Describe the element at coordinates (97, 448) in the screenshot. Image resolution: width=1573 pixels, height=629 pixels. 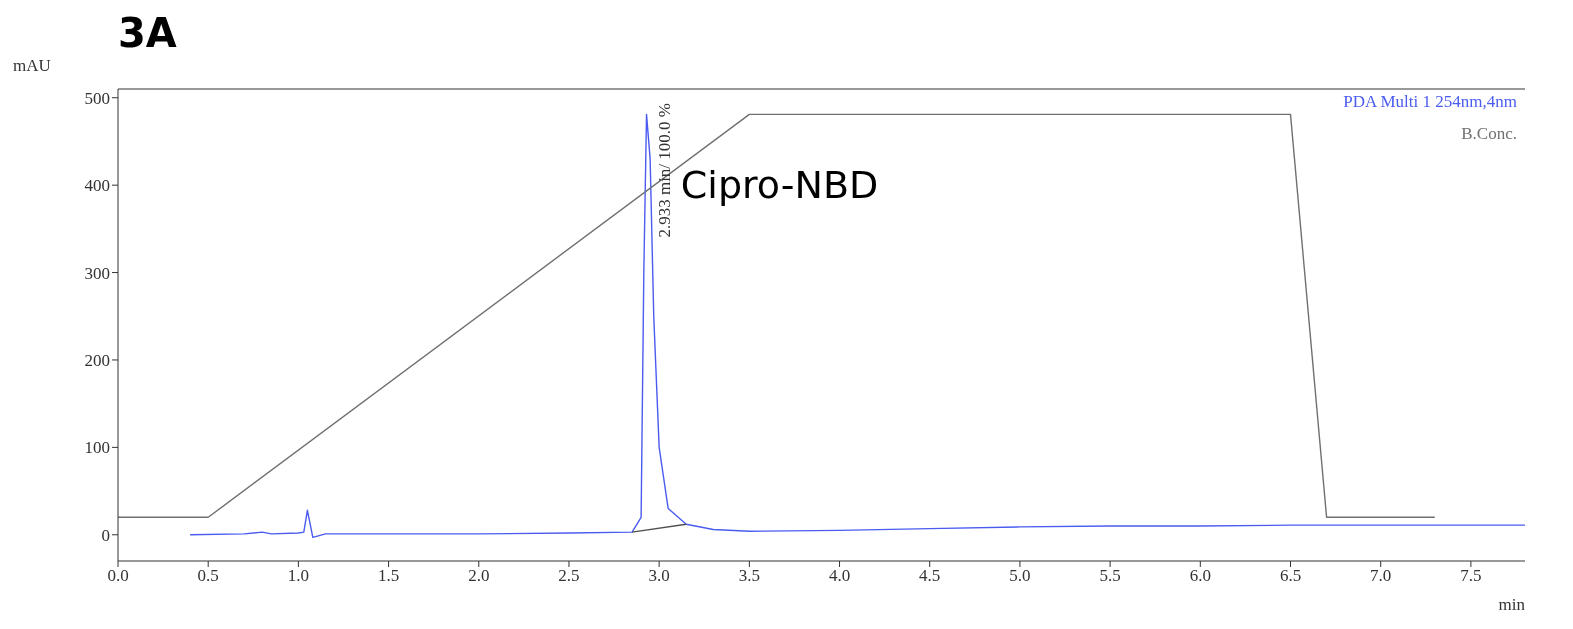
I see `y-tick-label: 100` at that location.